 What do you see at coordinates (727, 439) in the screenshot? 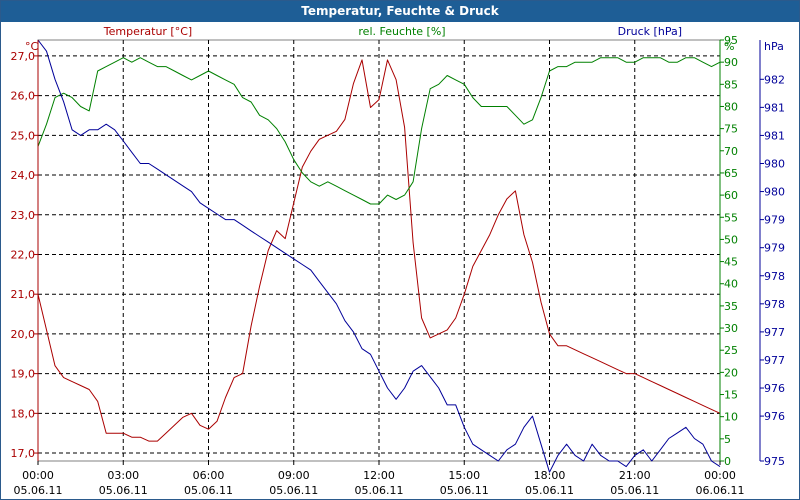
I see `humidity-tick-label: 5` at bounding box center [727, 439].